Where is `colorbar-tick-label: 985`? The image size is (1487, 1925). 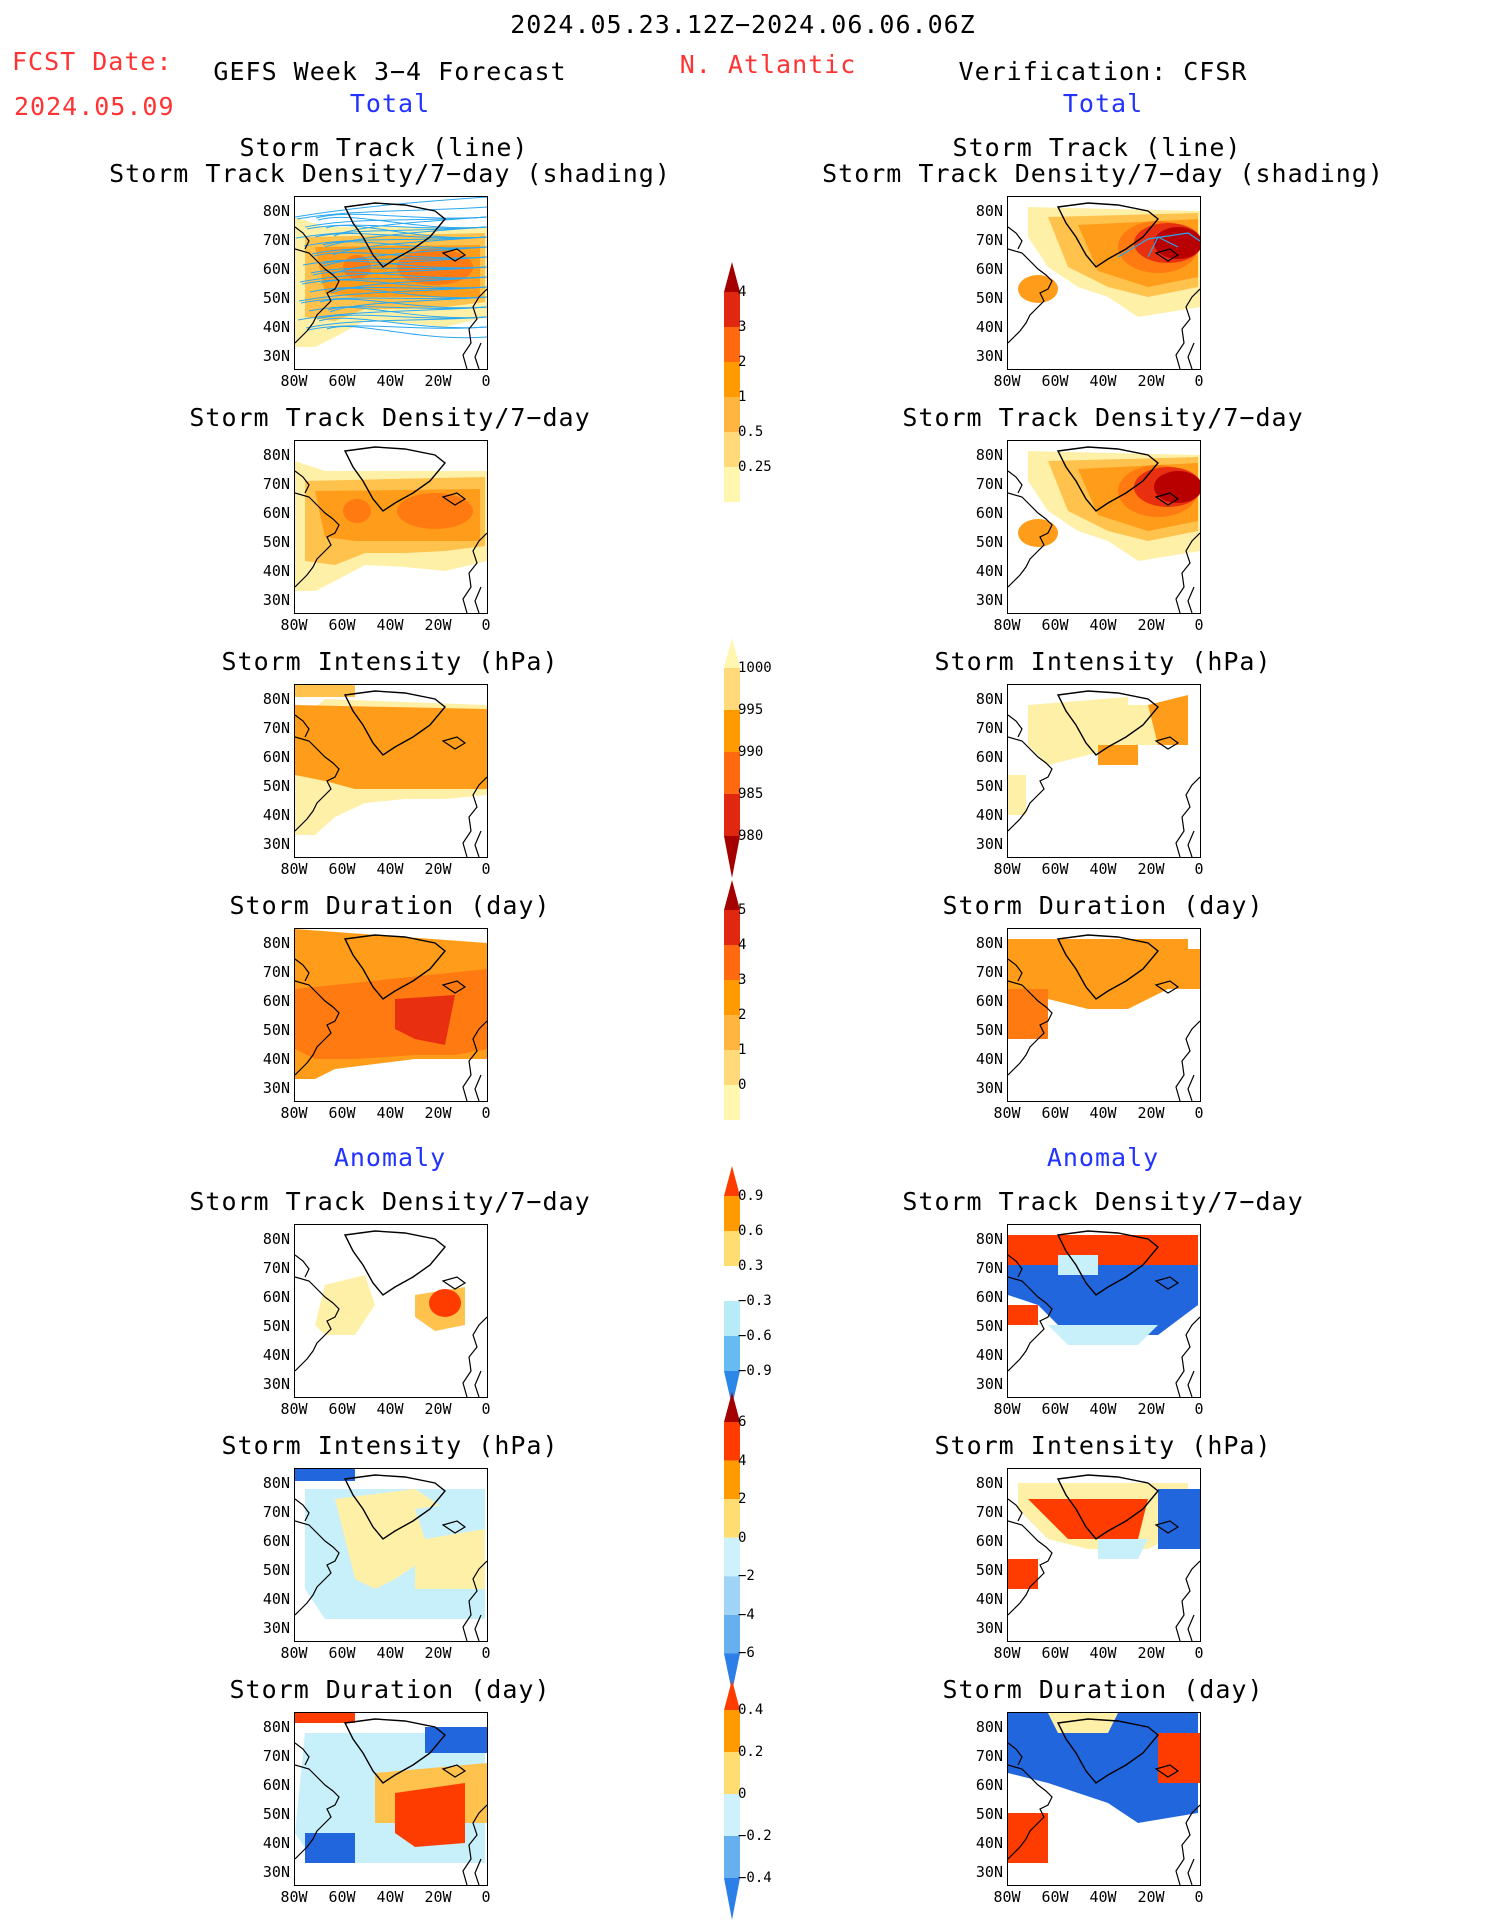 colorbar-tick-label: 985 is located at coordinates (751, 794).